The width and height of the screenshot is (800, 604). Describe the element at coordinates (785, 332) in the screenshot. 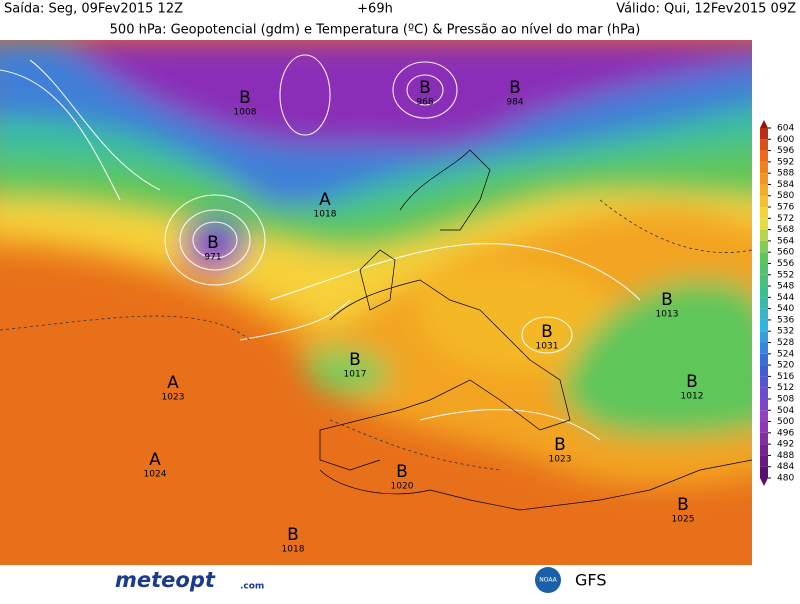

I see `colorbar-label: 532` at that location.